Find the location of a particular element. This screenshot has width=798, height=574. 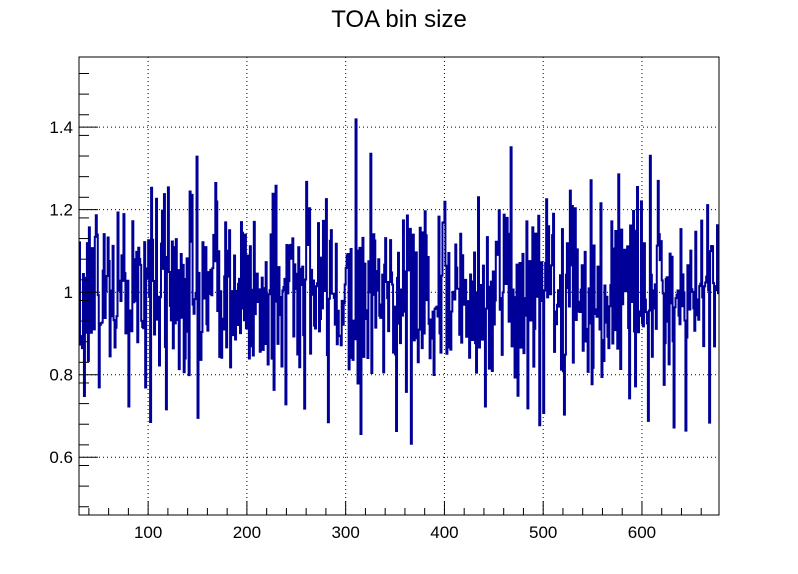

chart-title: TOA bin size is located at coordinates (399, 19).